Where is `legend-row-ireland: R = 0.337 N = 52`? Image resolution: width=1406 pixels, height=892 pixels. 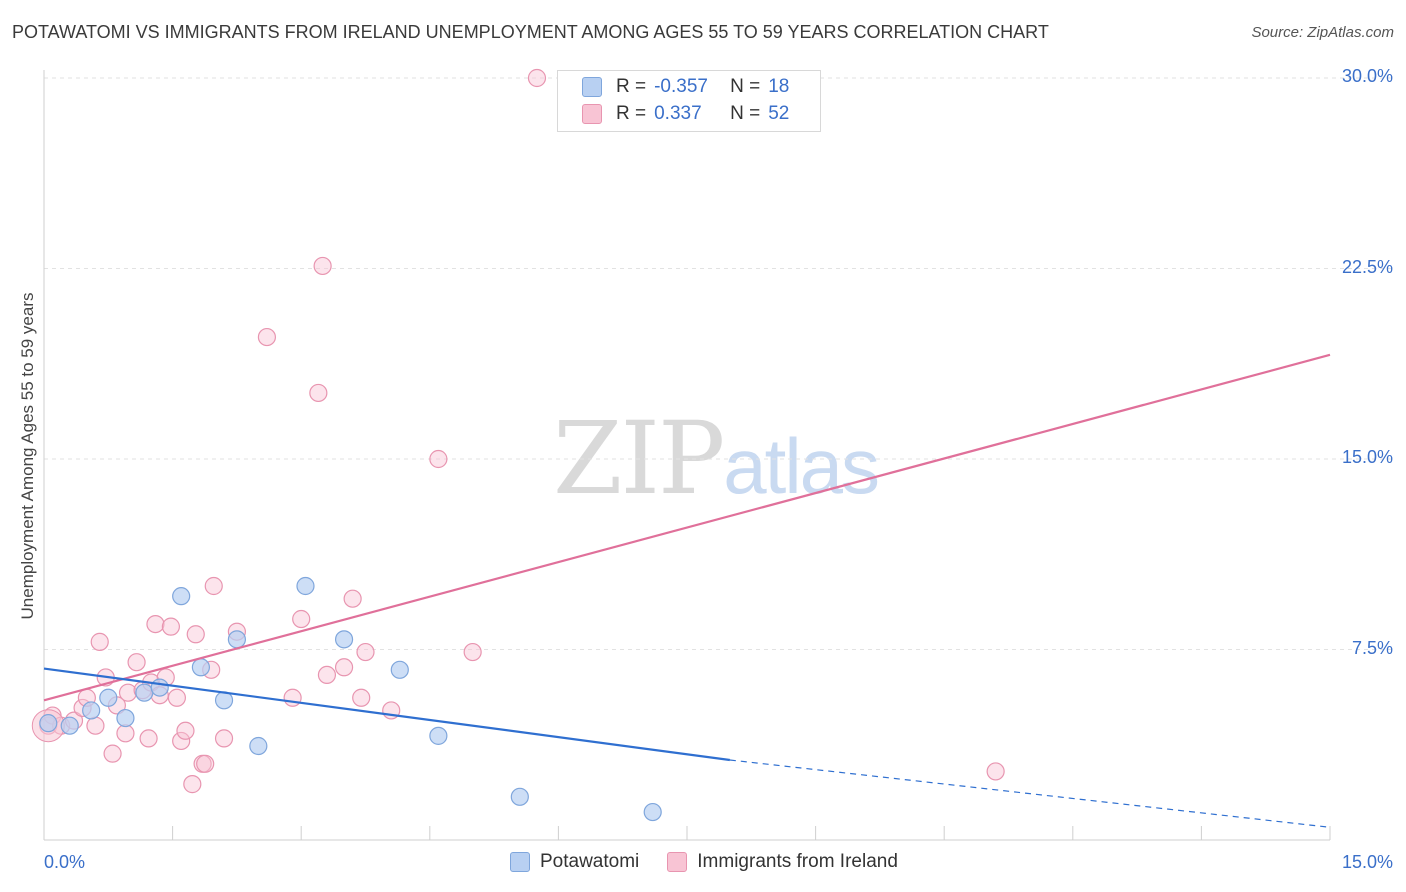
legend-row-ireland: R = 0.337 N = 52 is located at coordinates (685, 114).